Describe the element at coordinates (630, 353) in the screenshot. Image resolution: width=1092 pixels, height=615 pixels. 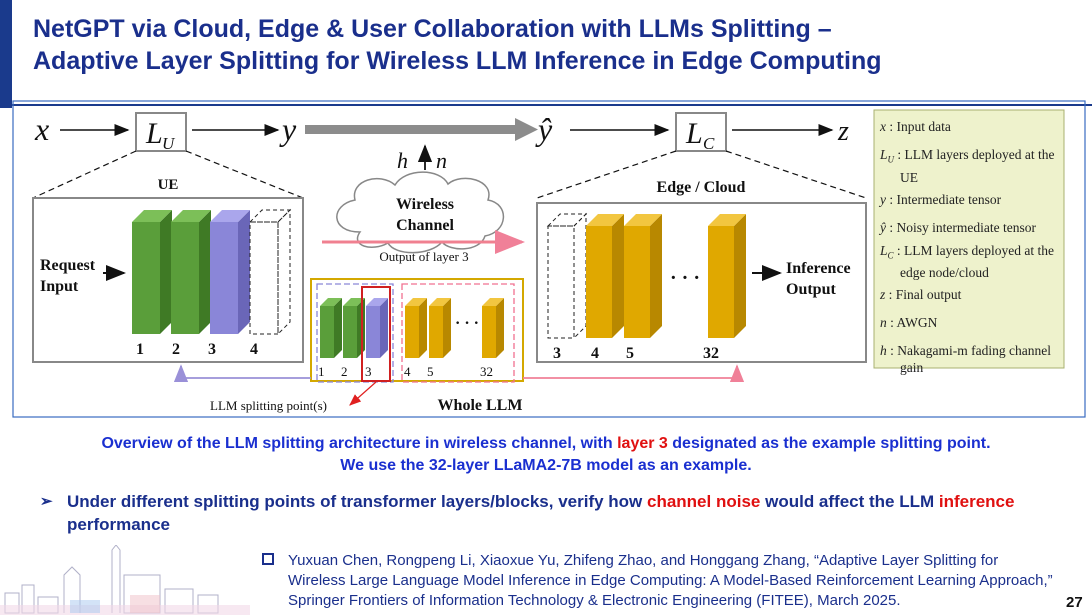
I see `edge-label-5: 5` at that location.